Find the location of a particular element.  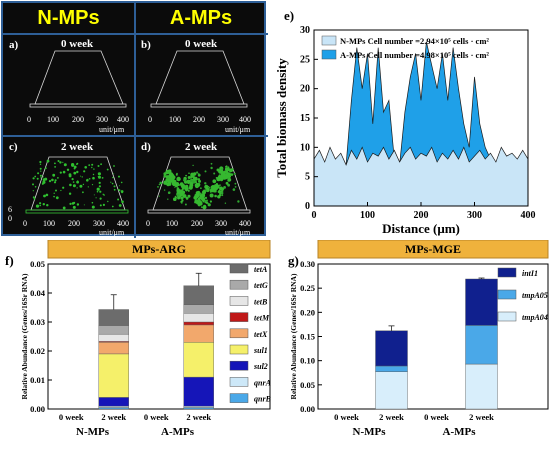

unit-c: unit/μm is located at coordinates (112, 232).